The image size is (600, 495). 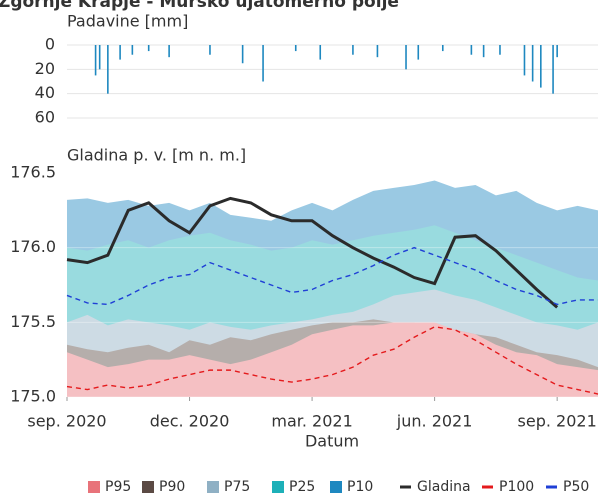 I want to click on percentile-band, so click(x=332, y=359).